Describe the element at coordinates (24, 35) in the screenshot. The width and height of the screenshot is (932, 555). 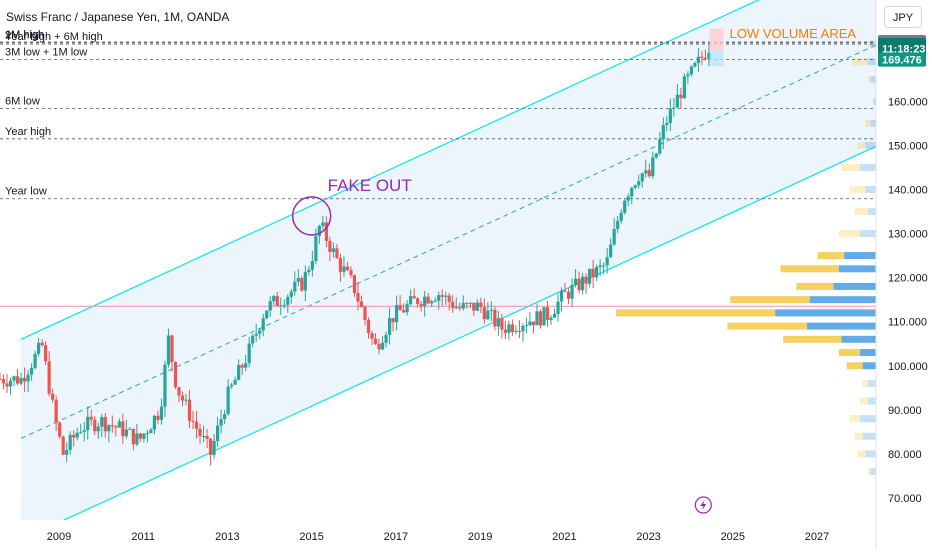
I see `level-label: 1M high` at that location.